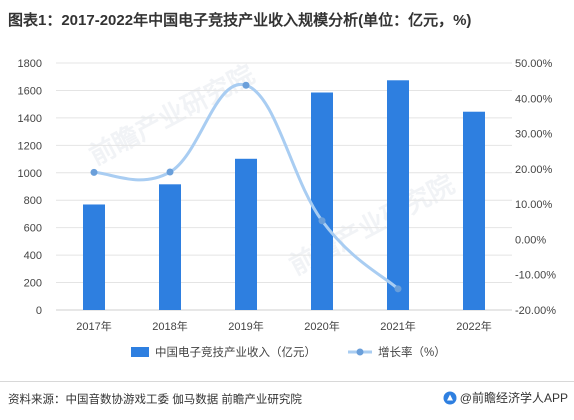 The width and height of the screenshot is (574, 420). I want to click on legend-label: 中国电子竞技产业收入（亿元）, so click(235, 352).